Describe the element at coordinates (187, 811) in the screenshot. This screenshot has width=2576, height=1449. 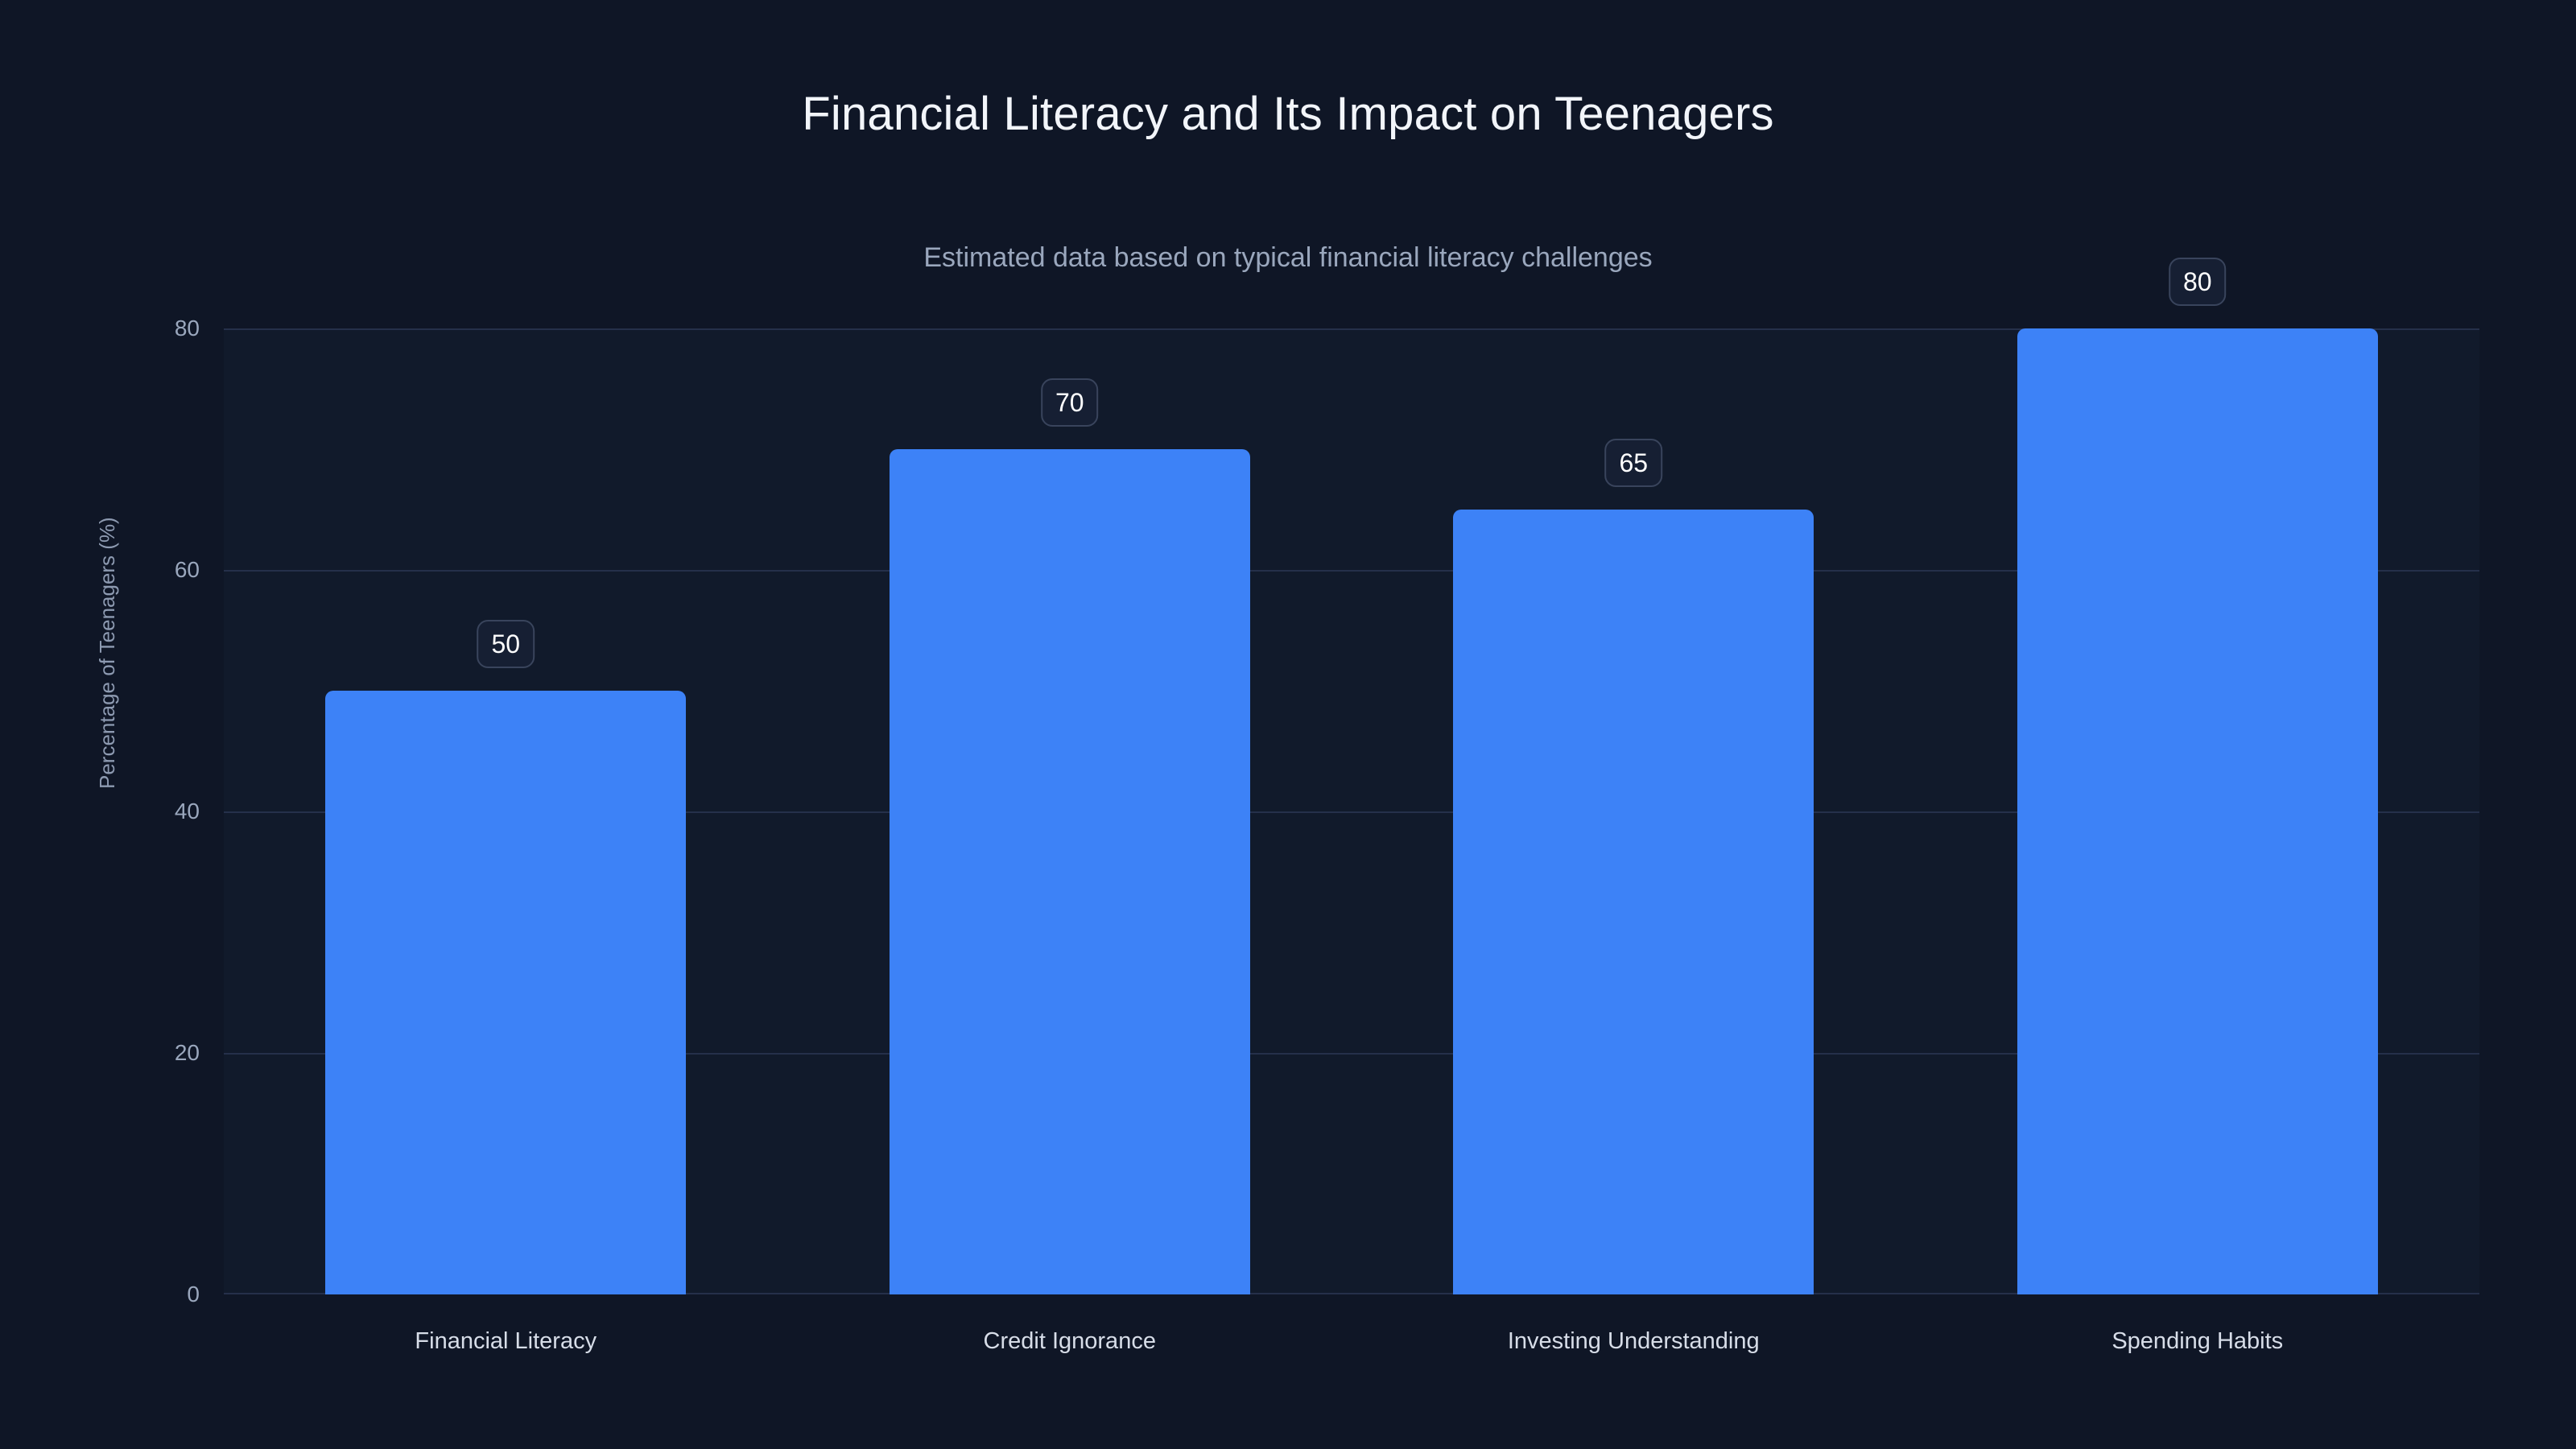
I see `y-axis-tick-label: 40` at that location.